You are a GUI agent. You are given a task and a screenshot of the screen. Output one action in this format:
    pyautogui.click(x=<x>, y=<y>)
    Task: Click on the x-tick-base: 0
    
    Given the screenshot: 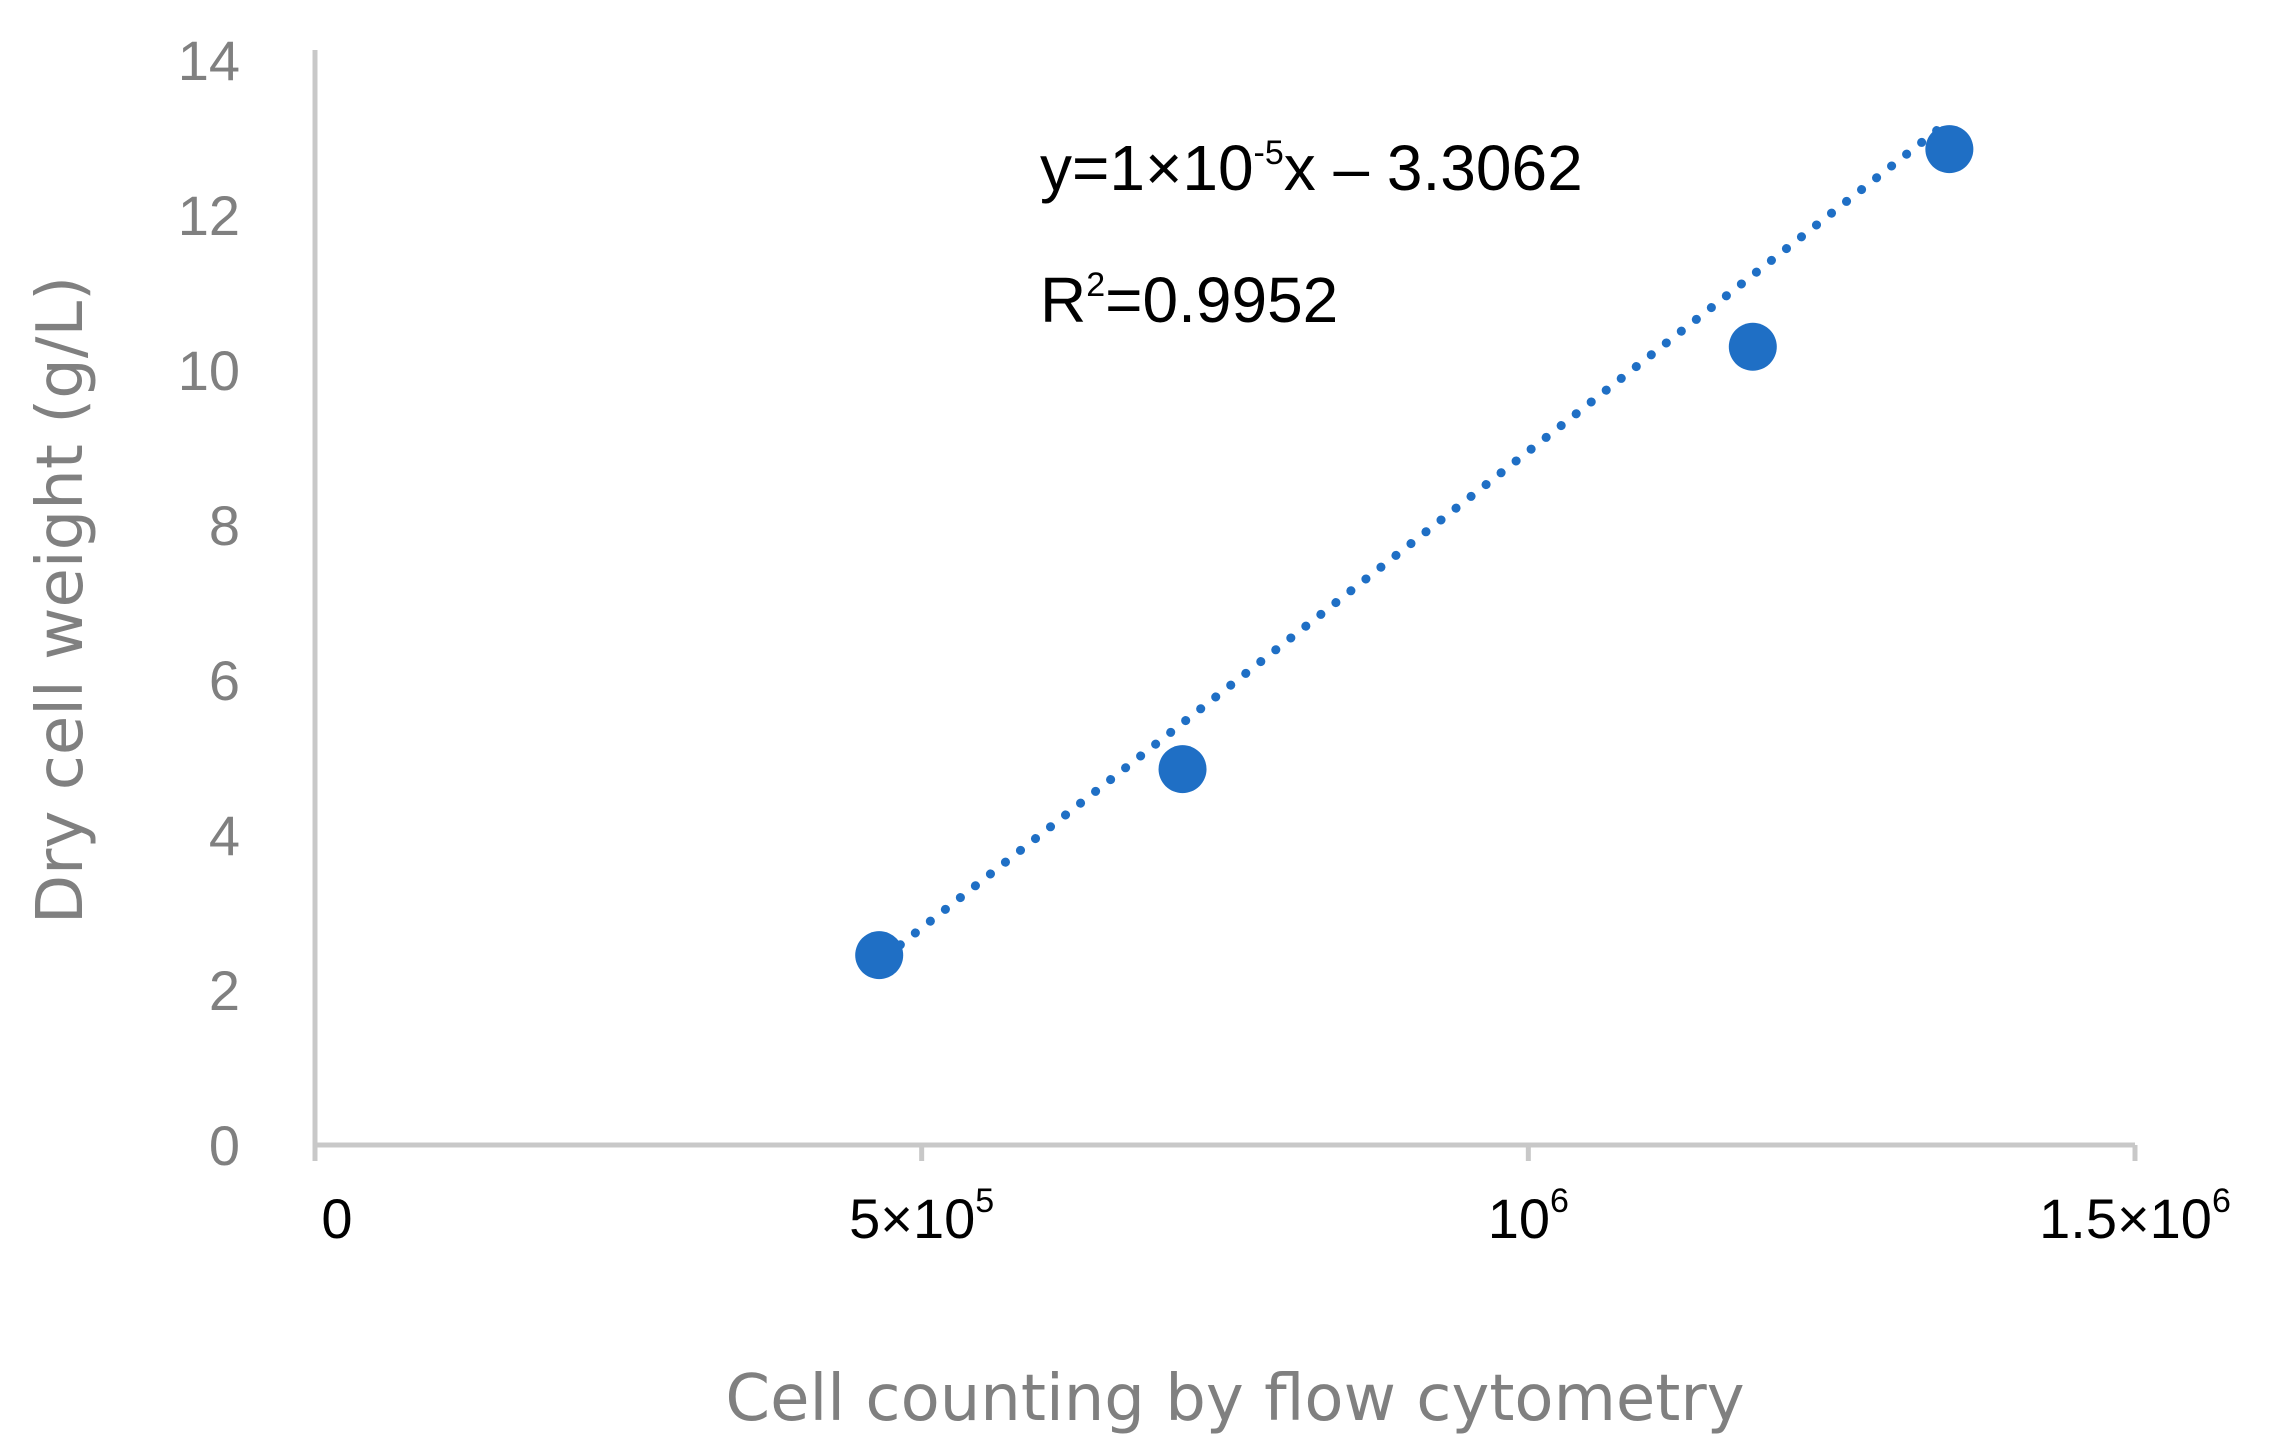 What is the action you would take?
    pyautogui.click(x=336, y=1218)
    